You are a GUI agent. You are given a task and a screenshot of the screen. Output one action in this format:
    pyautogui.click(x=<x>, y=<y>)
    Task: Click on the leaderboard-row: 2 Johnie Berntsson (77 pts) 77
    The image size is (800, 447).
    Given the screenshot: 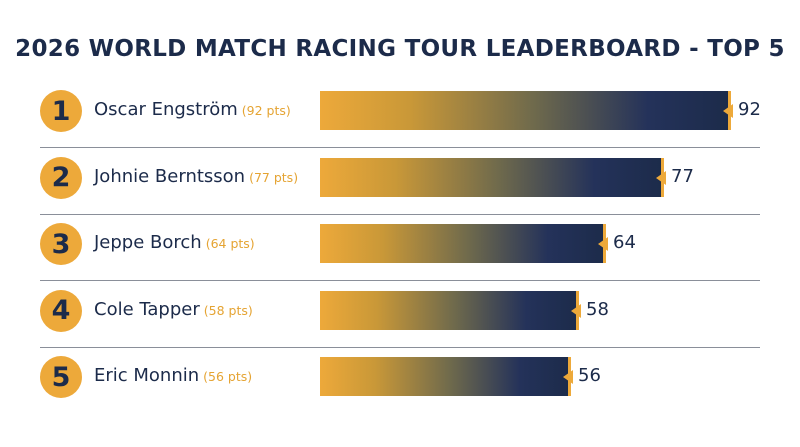 What is the action you would take?
    pyautogui.click(x=400, y=182)
    